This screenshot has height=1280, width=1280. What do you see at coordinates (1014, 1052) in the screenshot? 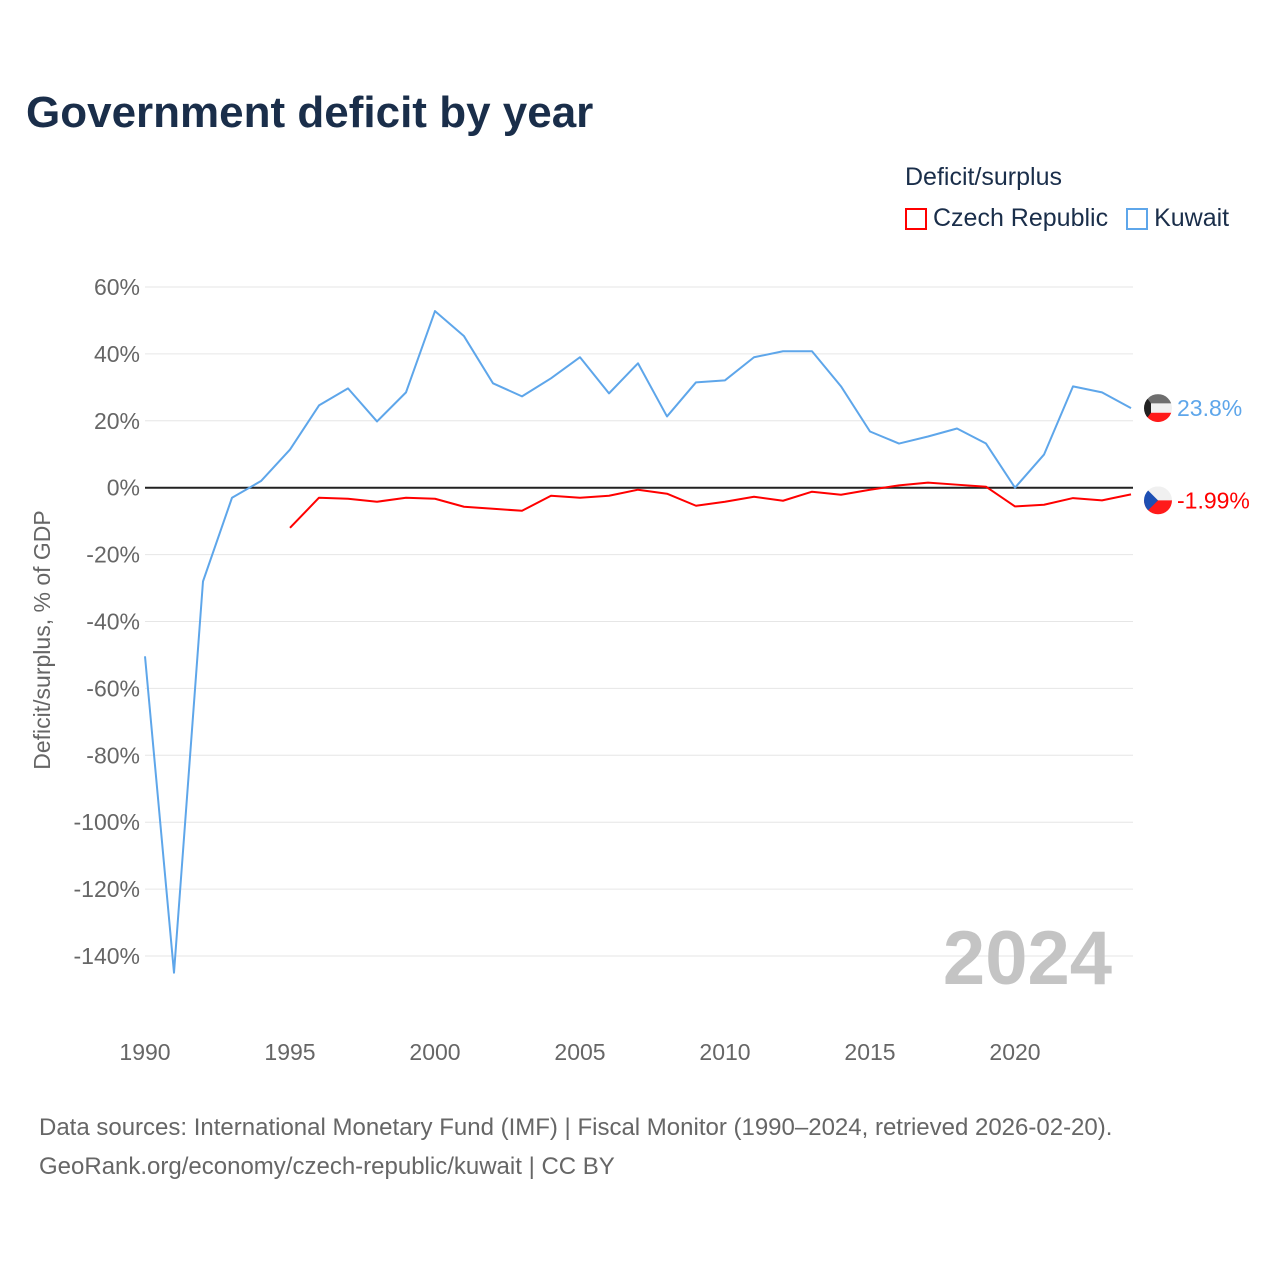
I see `x-tick-label: 2020` at bounding box center [1014, 1052].